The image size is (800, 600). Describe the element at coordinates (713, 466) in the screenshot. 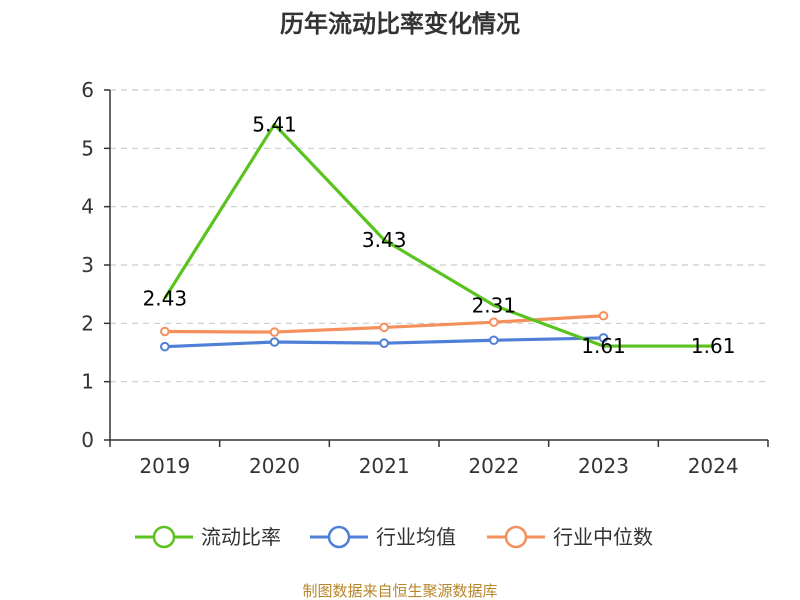

I see `x-tick-label-2024: 2024` at that location.